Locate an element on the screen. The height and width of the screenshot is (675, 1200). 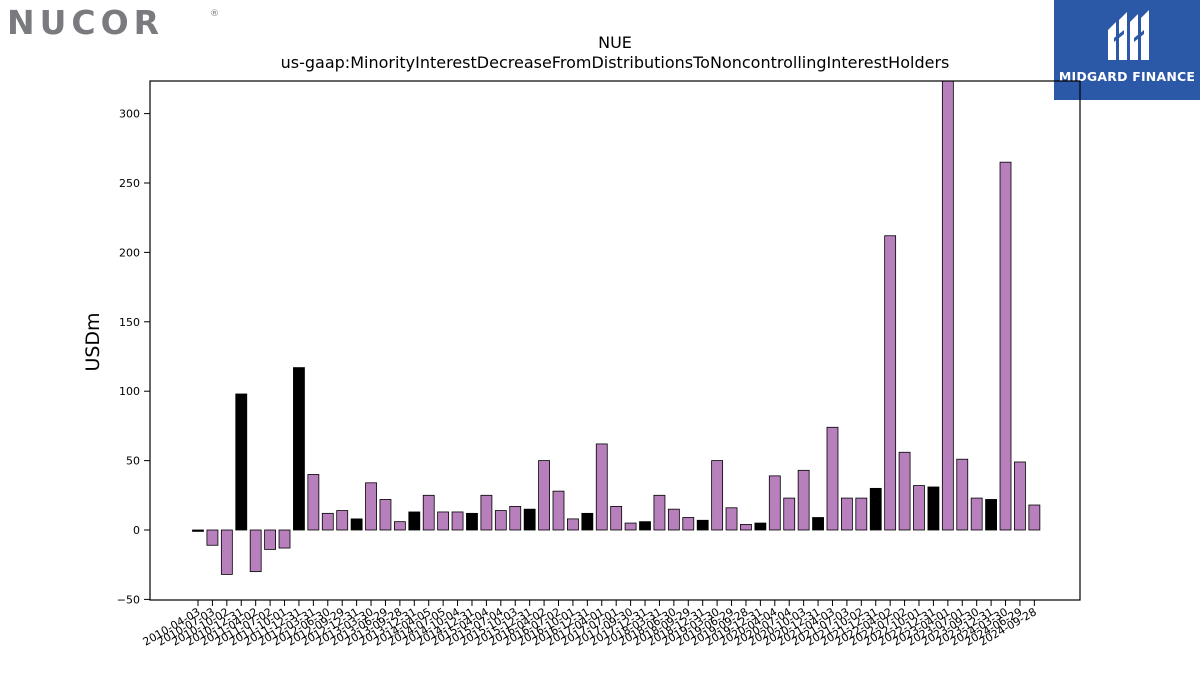
y-tick-label: −50 is located at coordinates (128, 599).